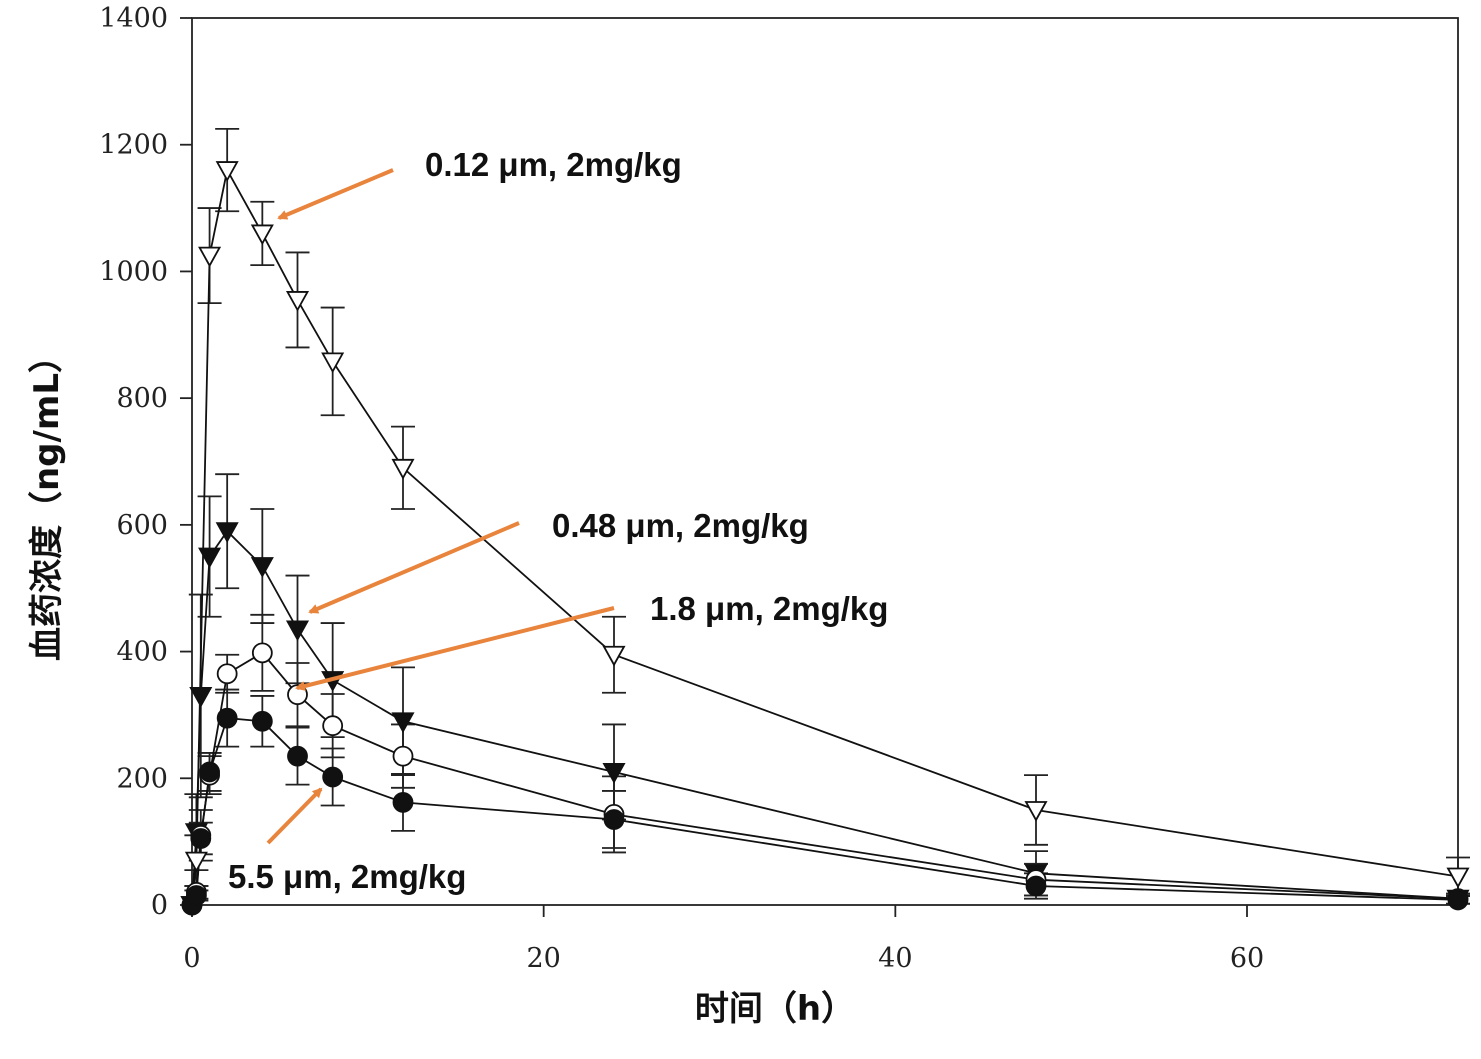  Describe the element at coordinates (142, 652) in the screenshot. I see `y-tick-label: 400` at that location.